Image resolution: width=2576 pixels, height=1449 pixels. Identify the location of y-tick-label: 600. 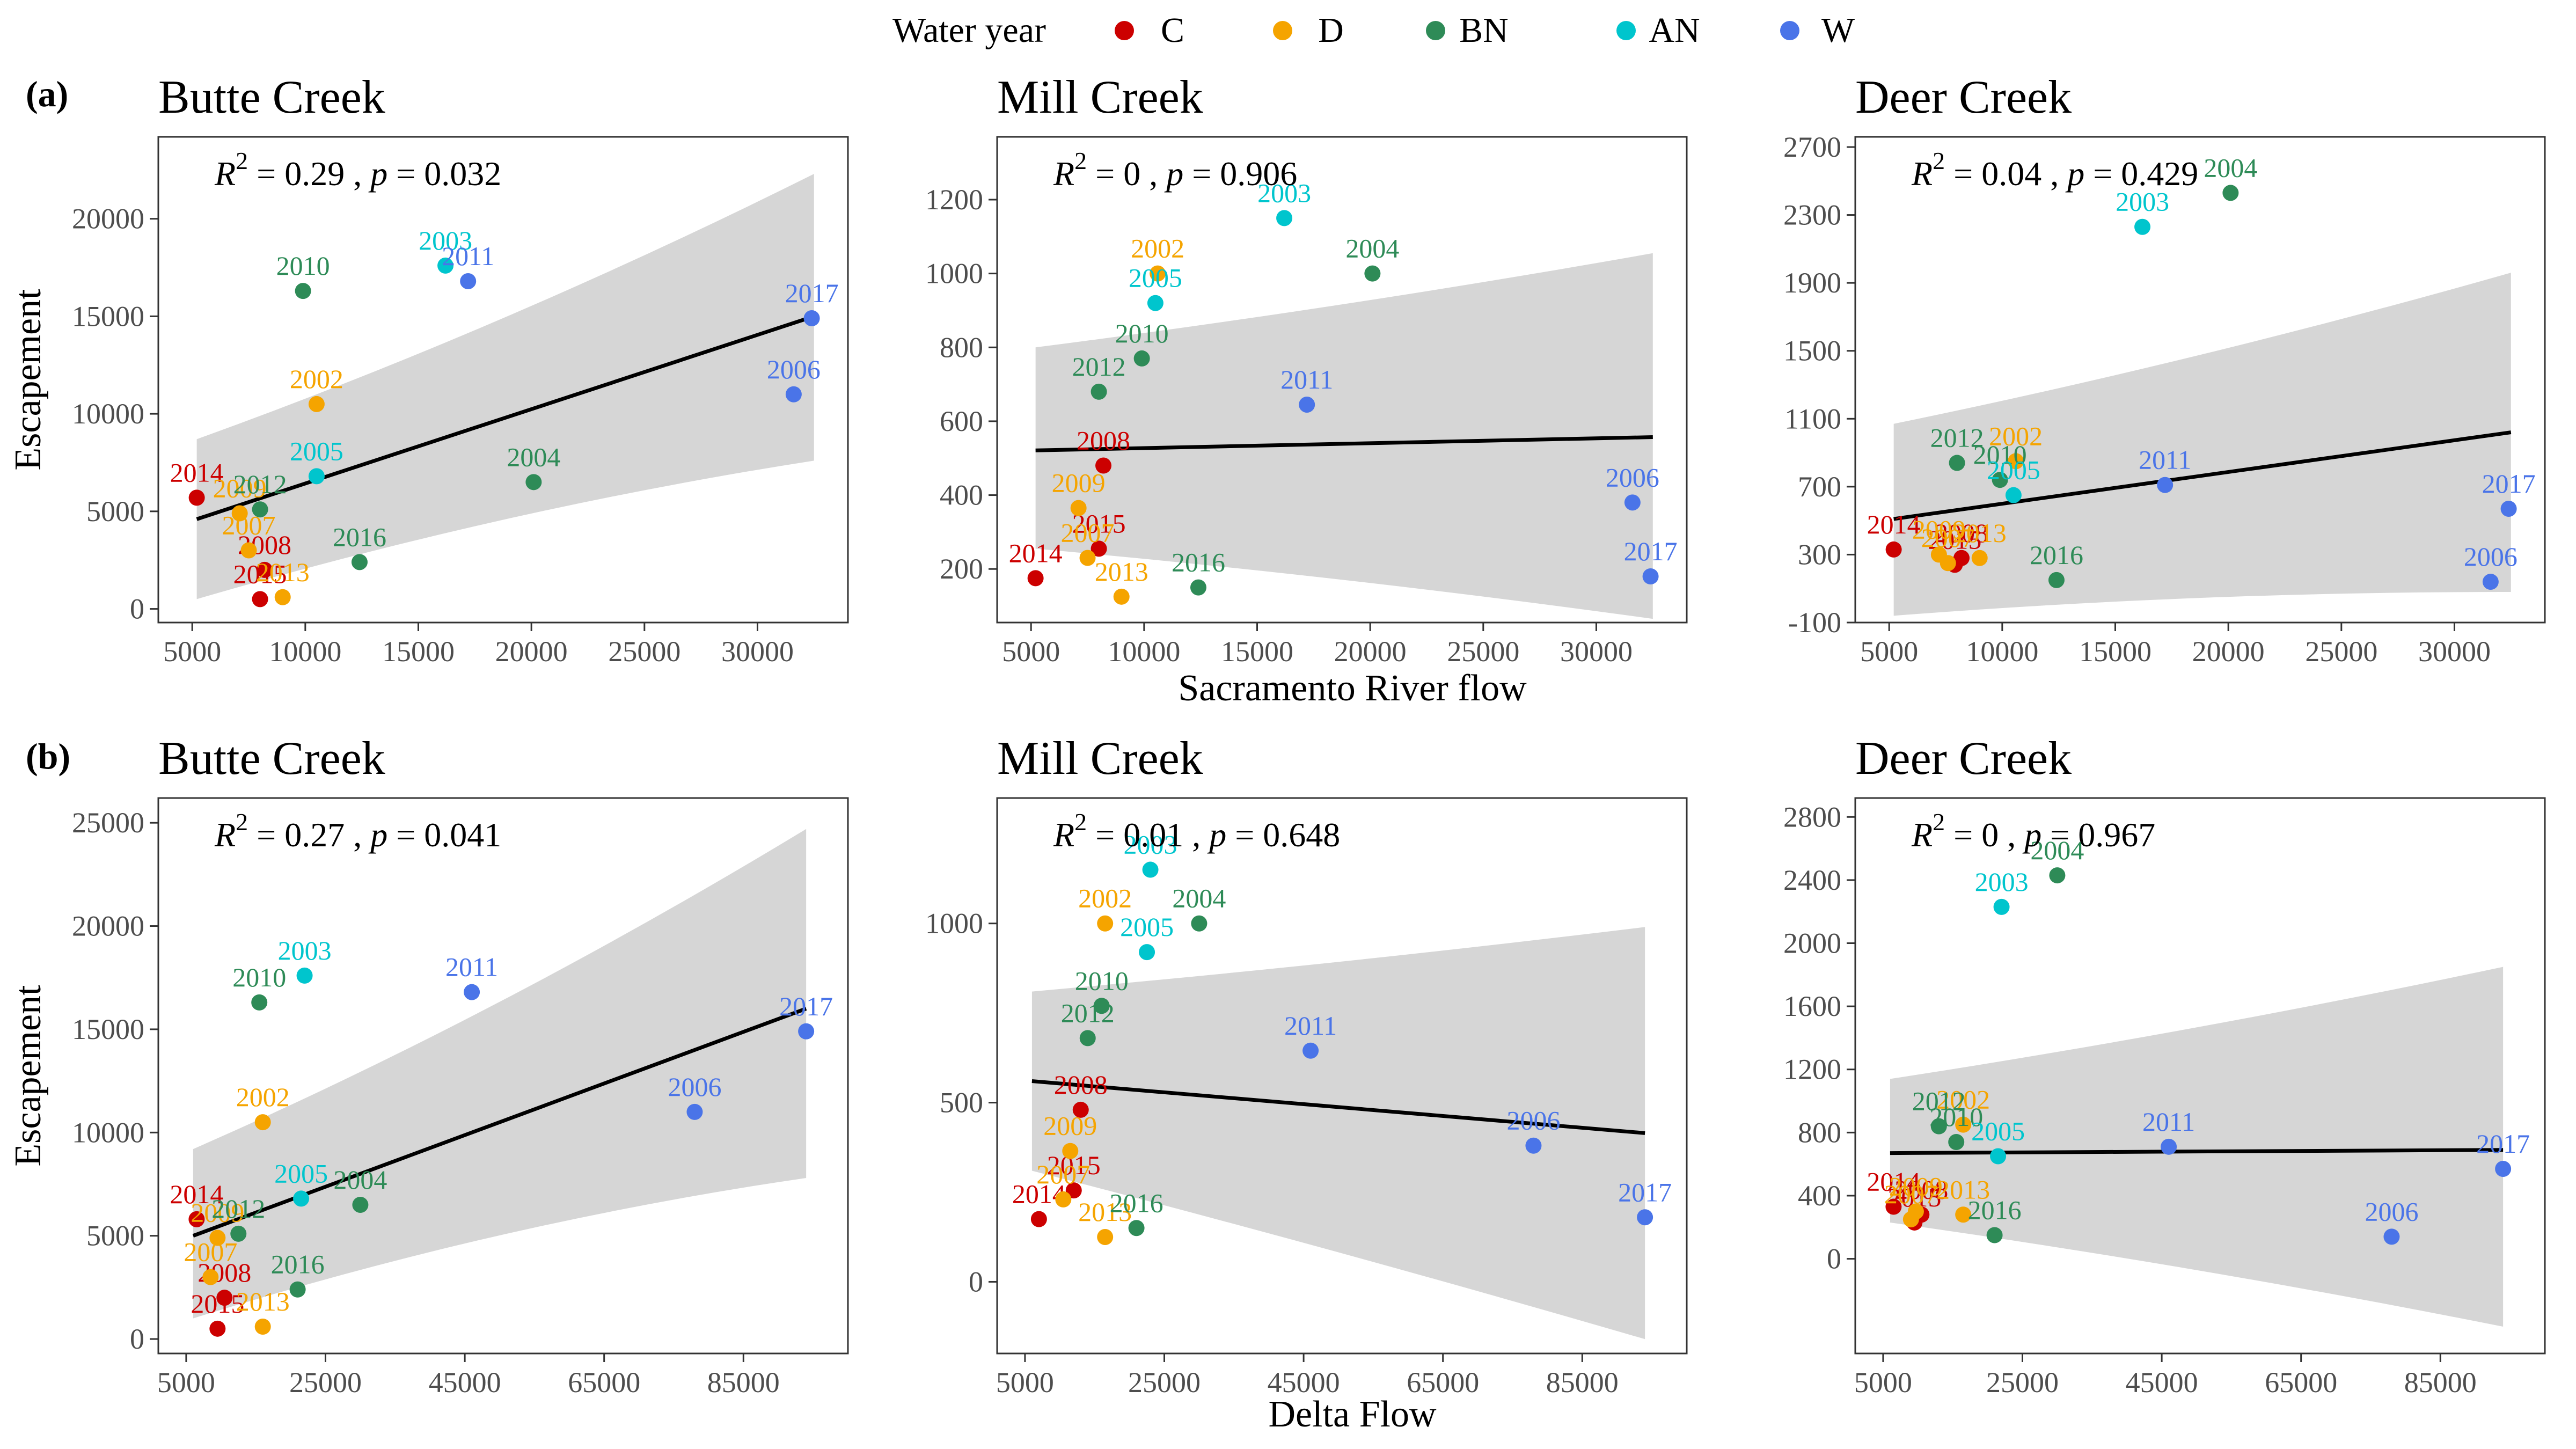
(961, 421).